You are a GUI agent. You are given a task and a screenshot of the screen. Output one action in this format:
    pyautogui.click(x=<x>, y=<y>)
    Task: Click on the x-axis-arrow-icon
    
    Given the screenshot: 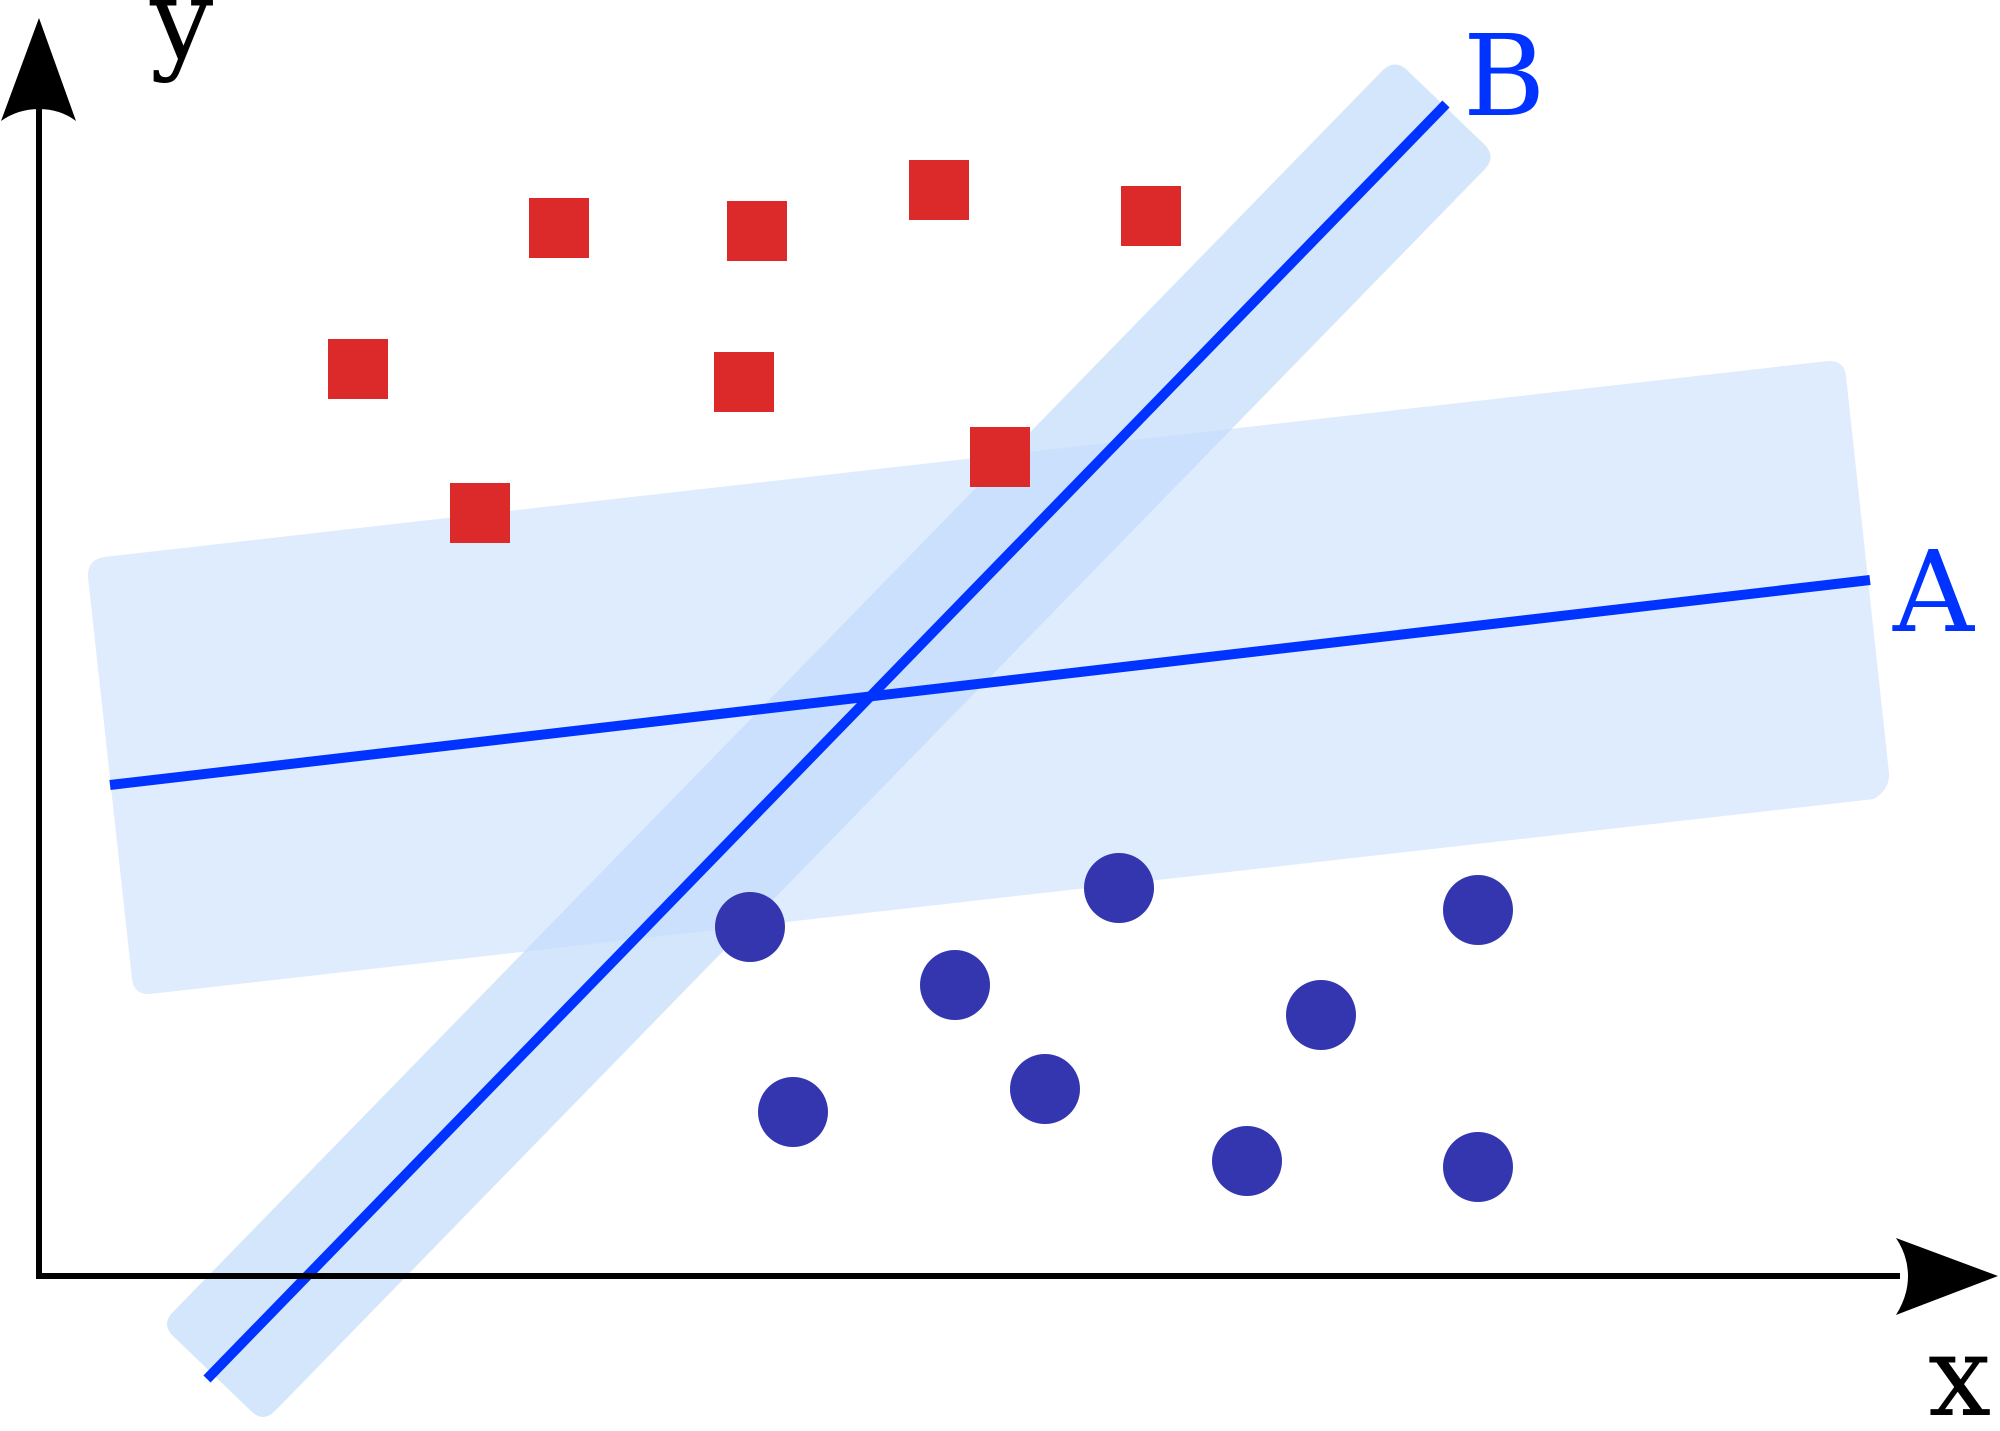 What is the action you would take?
    pyautogui.click(x=1947, y=1276)
    